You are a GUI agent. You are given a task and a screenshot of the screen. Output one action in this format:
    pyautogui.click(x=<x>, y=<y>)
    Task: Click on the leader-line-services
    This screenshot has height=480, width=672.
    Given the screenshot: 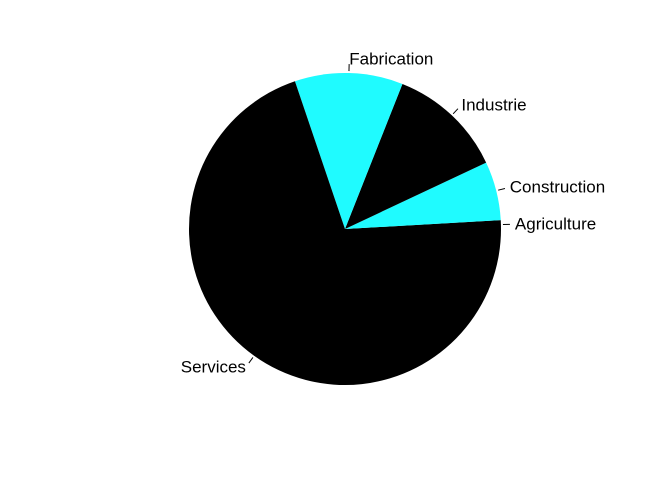 What is the action you would take?
    pyautogui.click(x=251, y=360)
    